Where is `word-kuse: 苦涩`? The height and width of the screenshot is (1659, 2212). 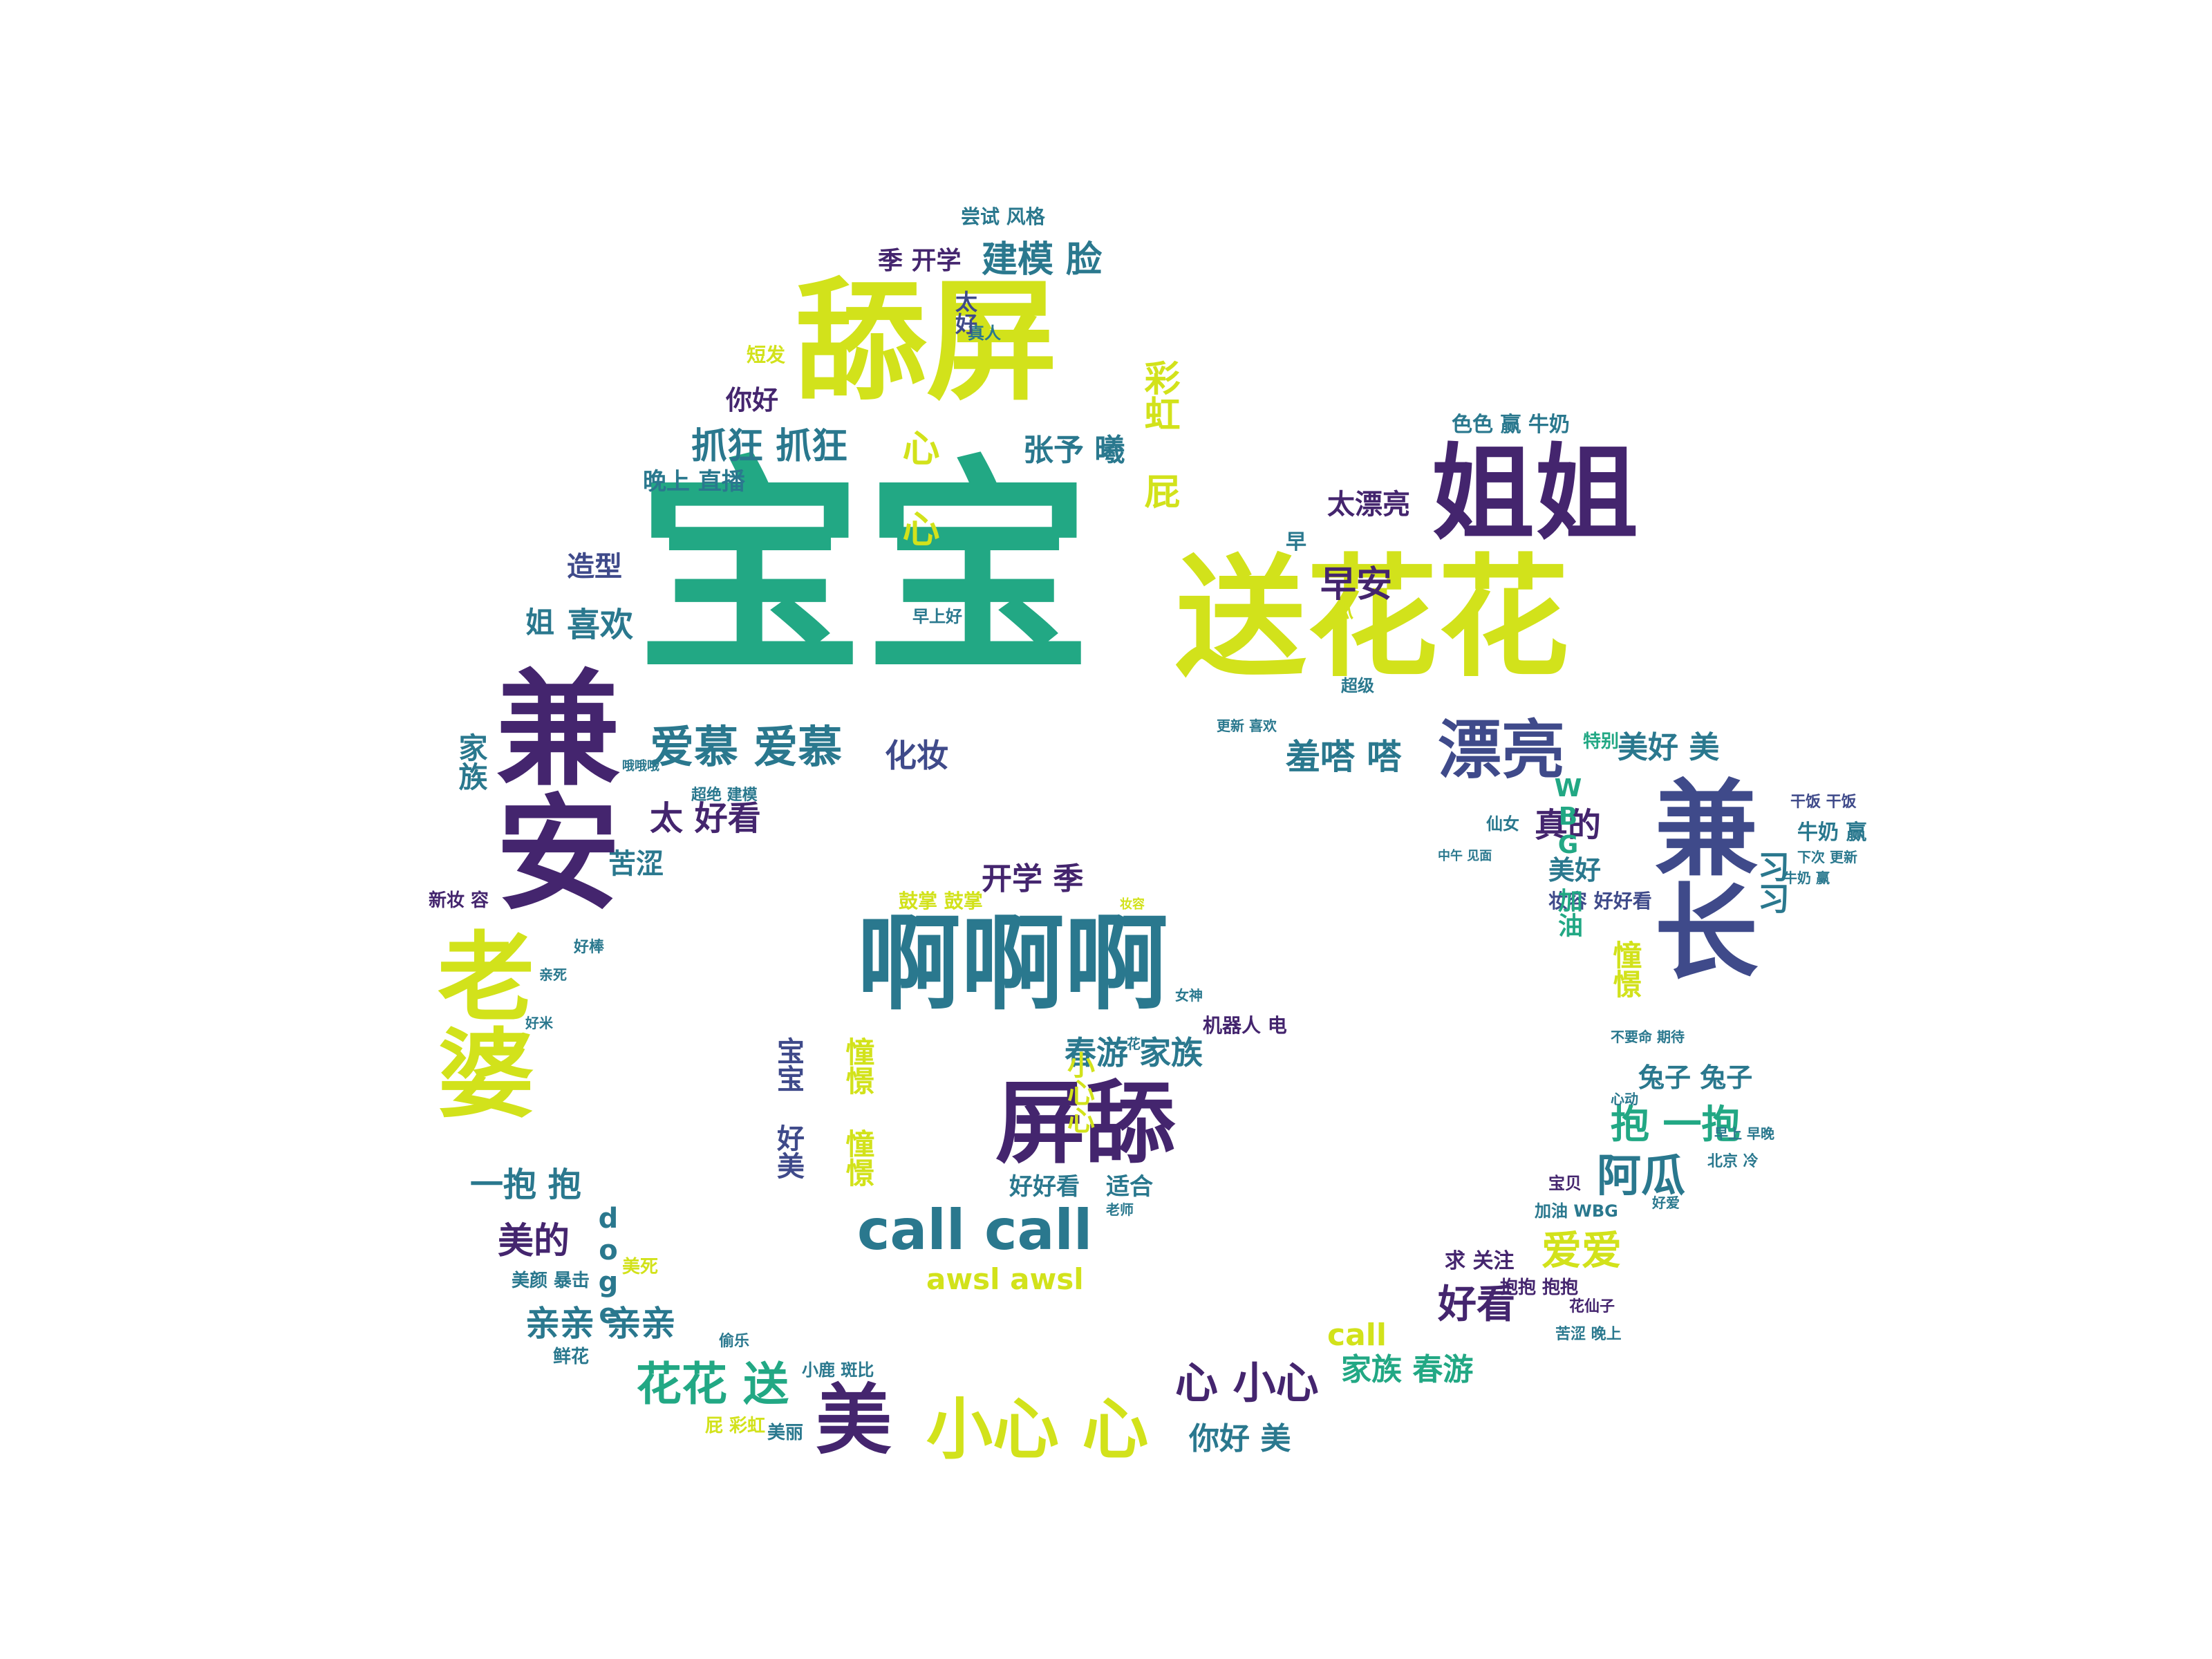
word-kuse: 苦涩 is located at coordinates (636, 864).